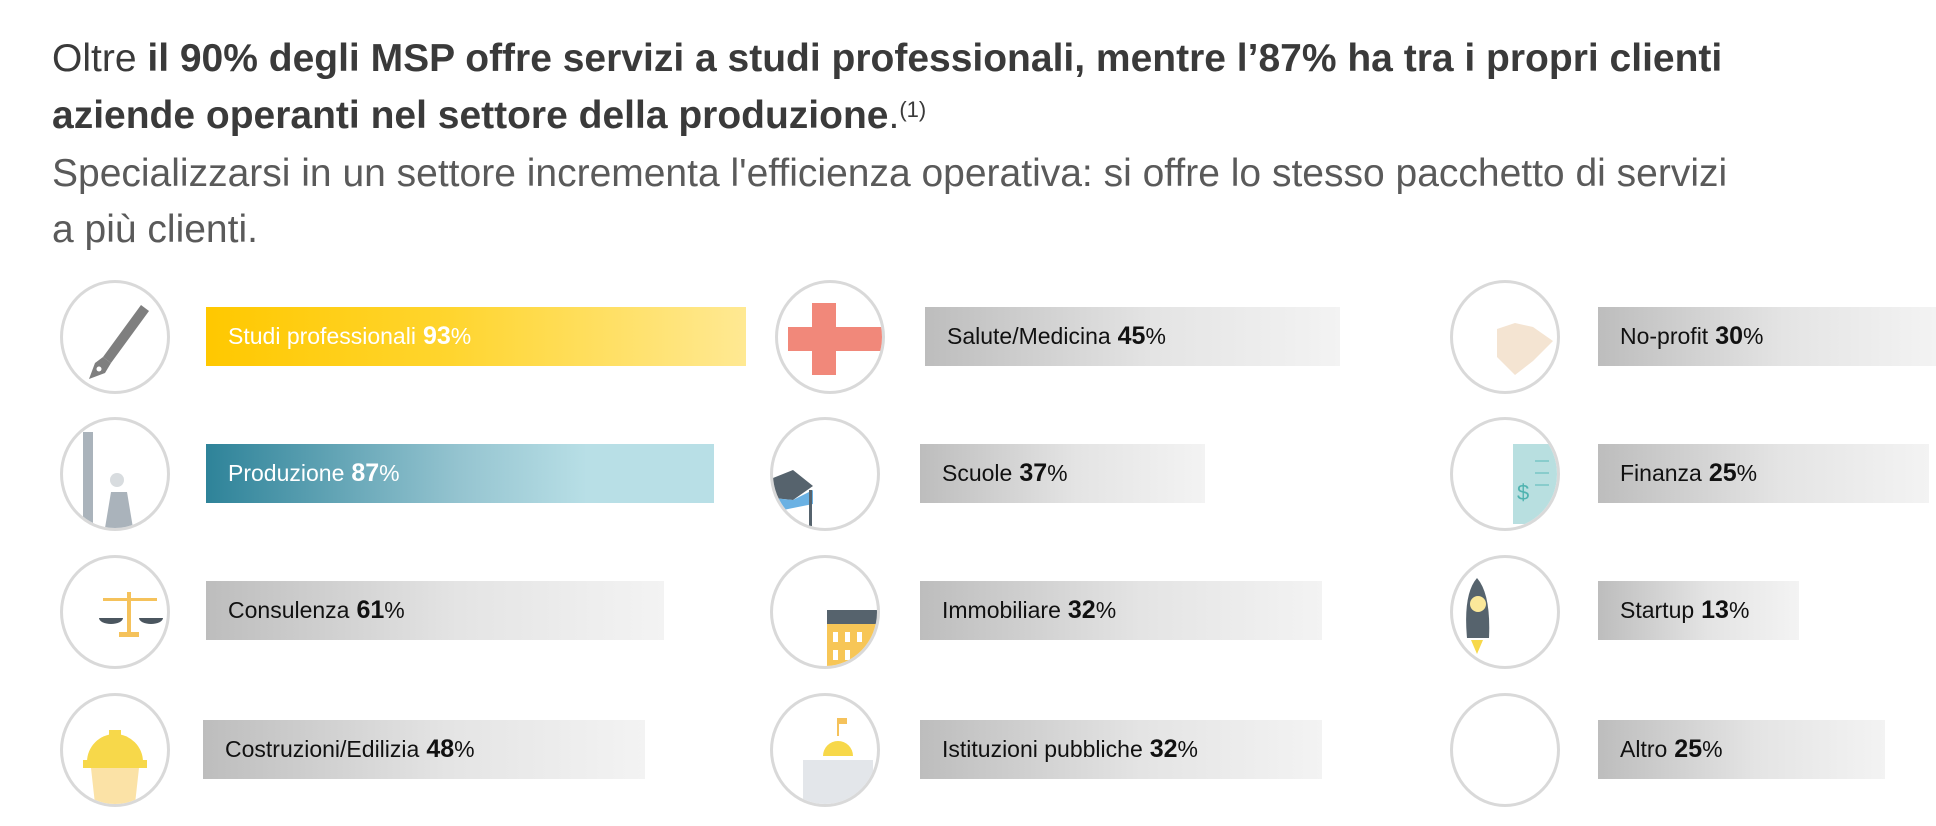 This screenshot has height=826, width=1936. Describe the element at coordinates (977, 473) in the screenshot. I see `sector-label: Scuole` at that location.